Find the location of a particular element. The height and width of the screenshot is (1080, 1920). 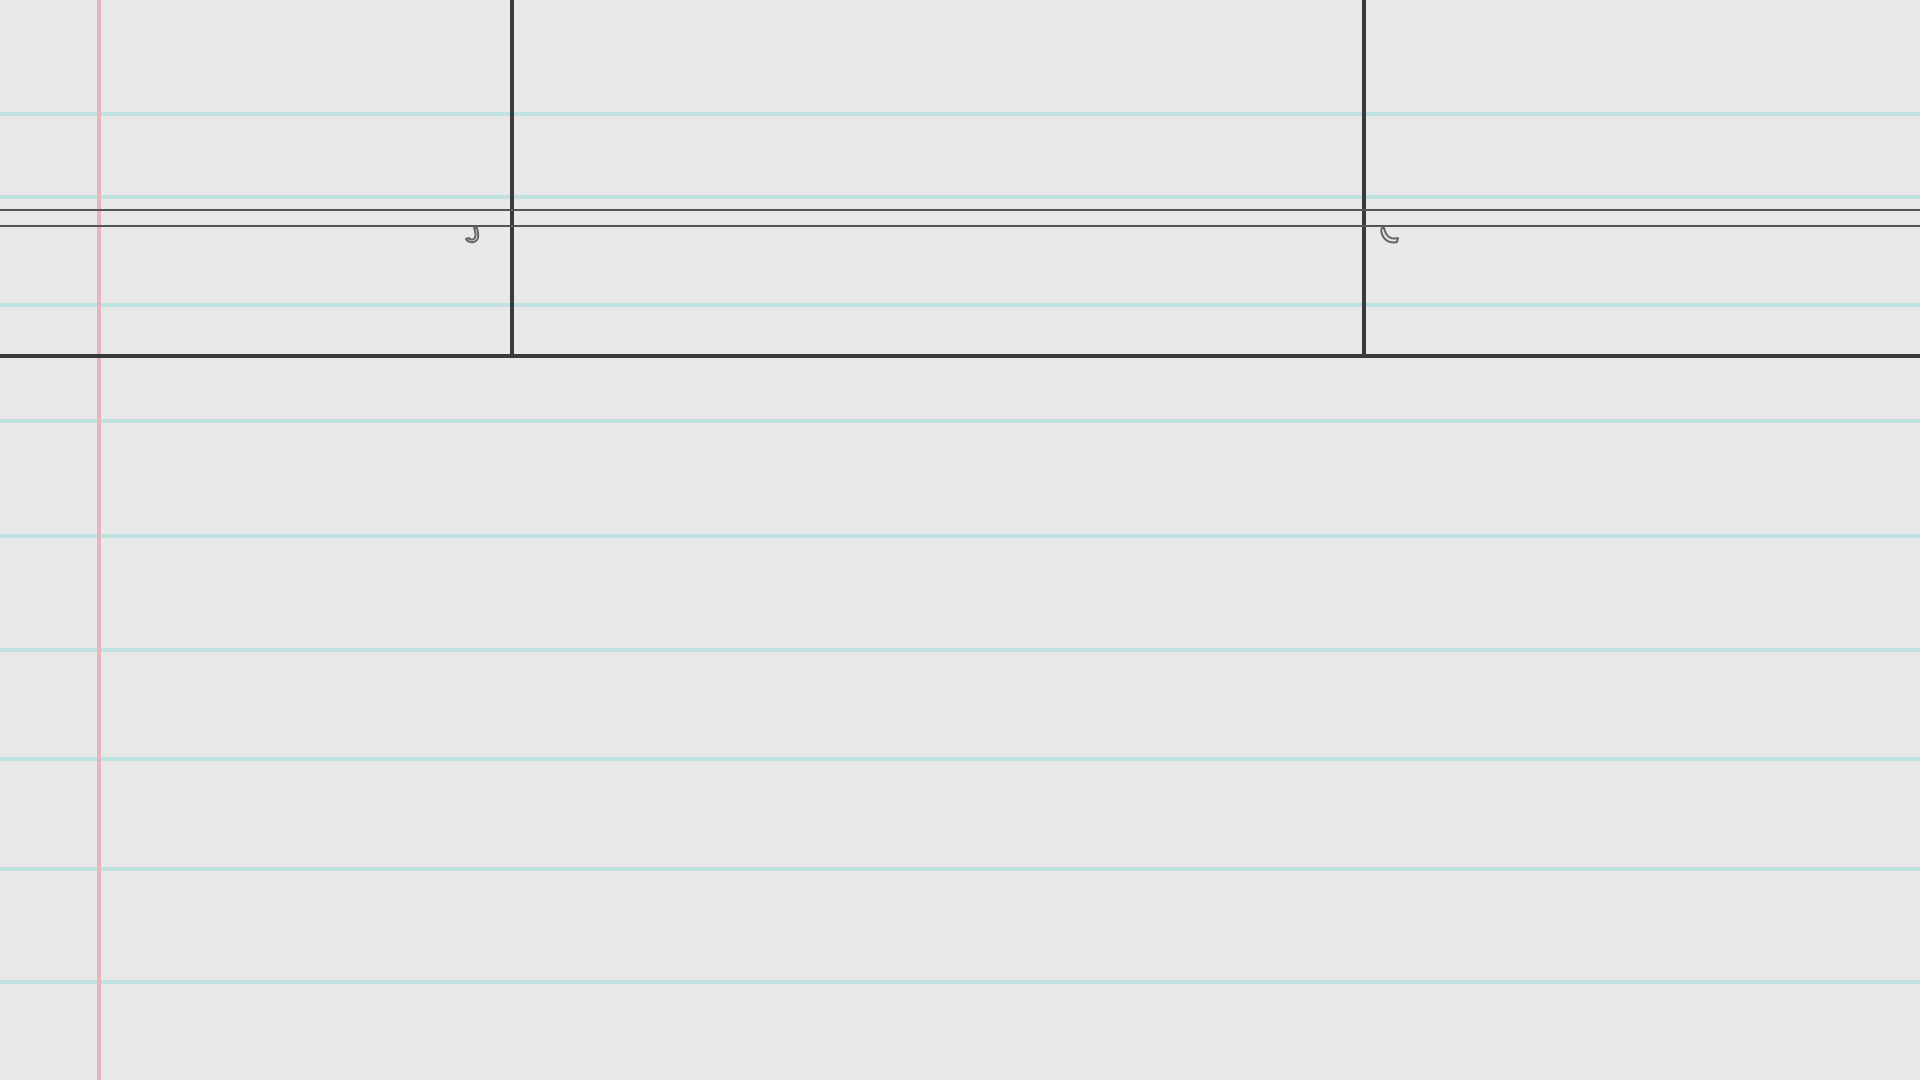

notebook-margin-line is located at coordinates (99, 540).